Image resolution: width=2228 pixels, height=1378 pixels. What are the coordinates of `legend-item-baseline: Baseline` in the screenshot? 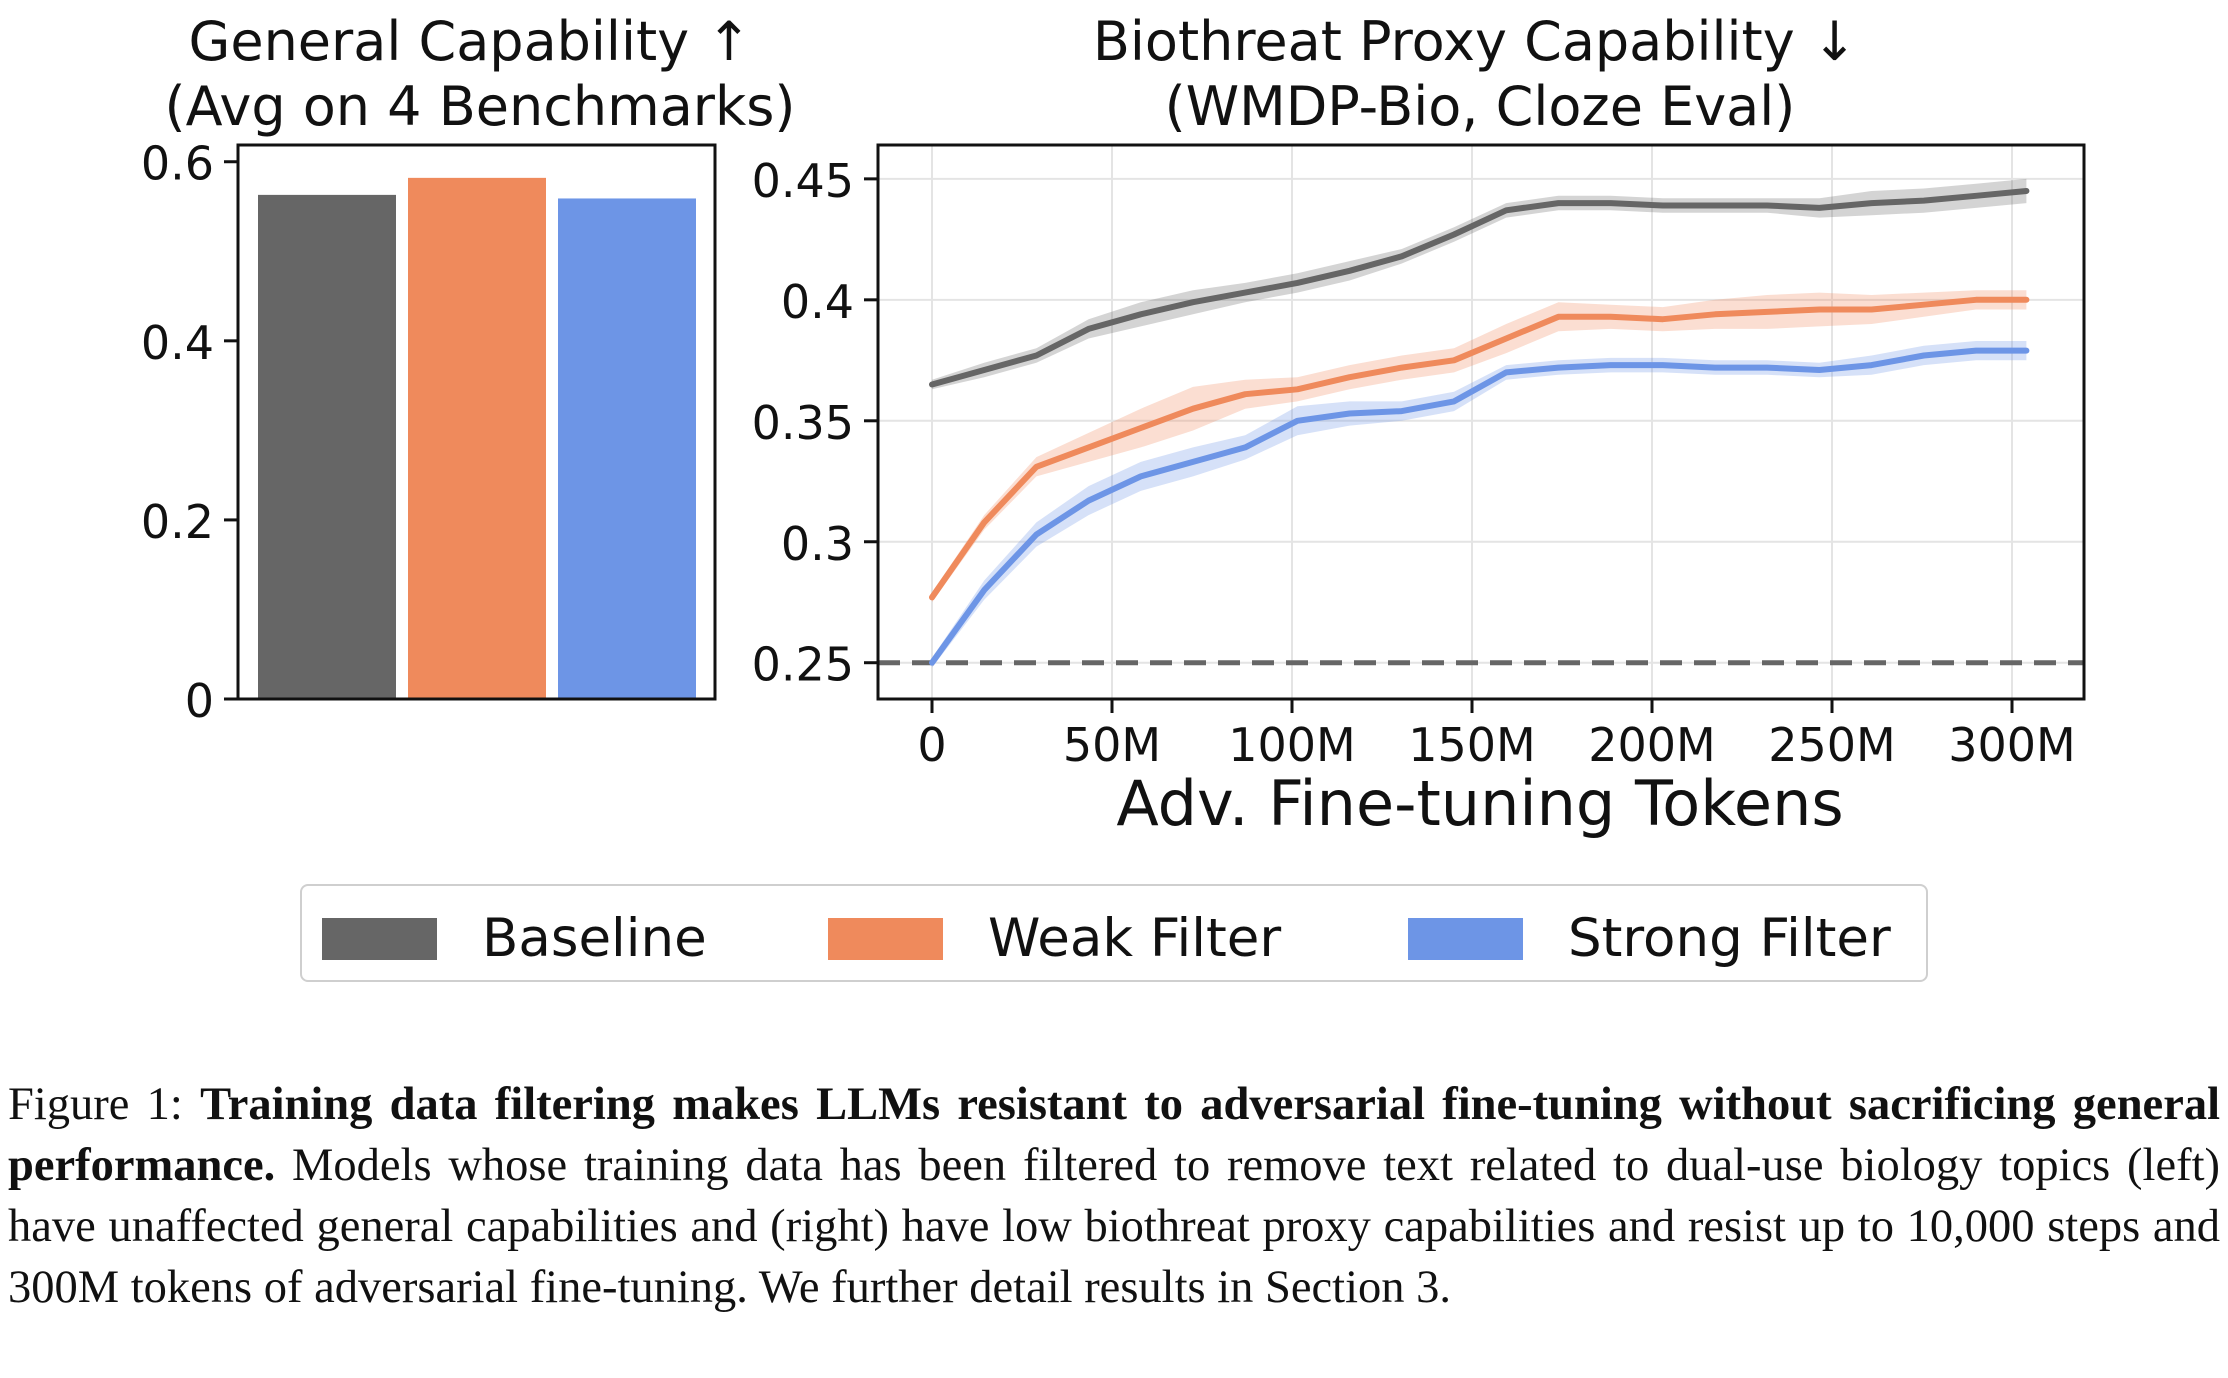 It's located at (514, 938).